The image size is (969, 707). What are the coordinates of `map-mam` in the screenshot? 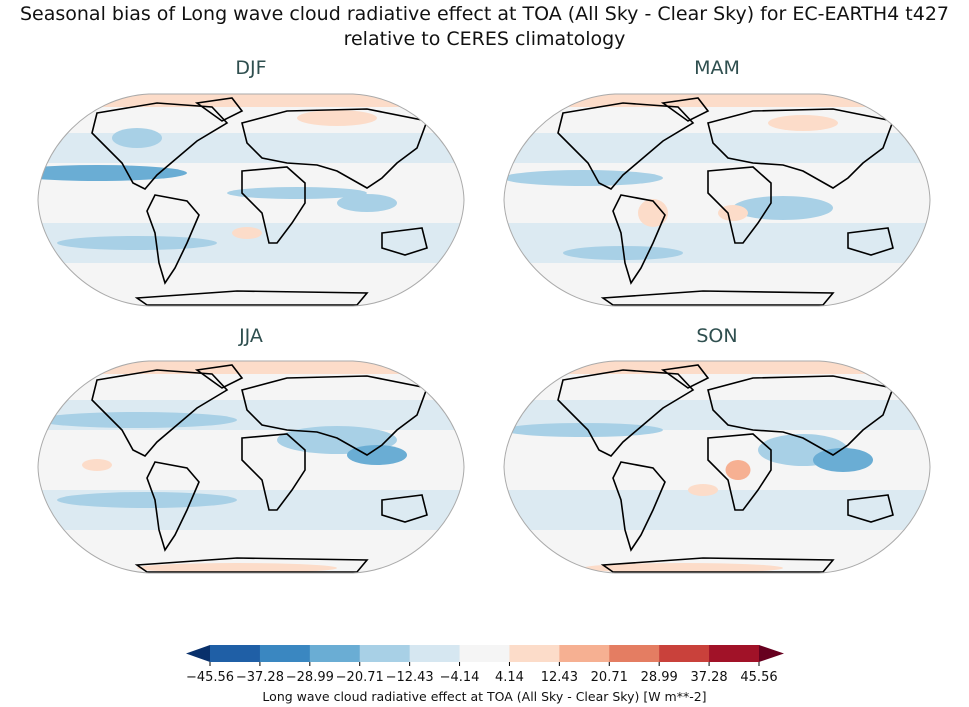 It's located at (717, 200).